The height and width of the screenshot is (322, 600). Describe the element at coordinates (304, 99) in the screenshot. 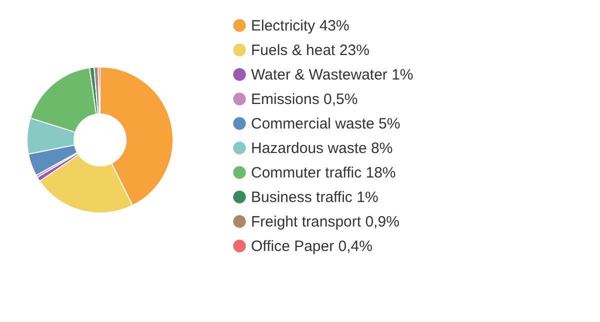

I see `legend-label: Emissions 0,5%` at that location.